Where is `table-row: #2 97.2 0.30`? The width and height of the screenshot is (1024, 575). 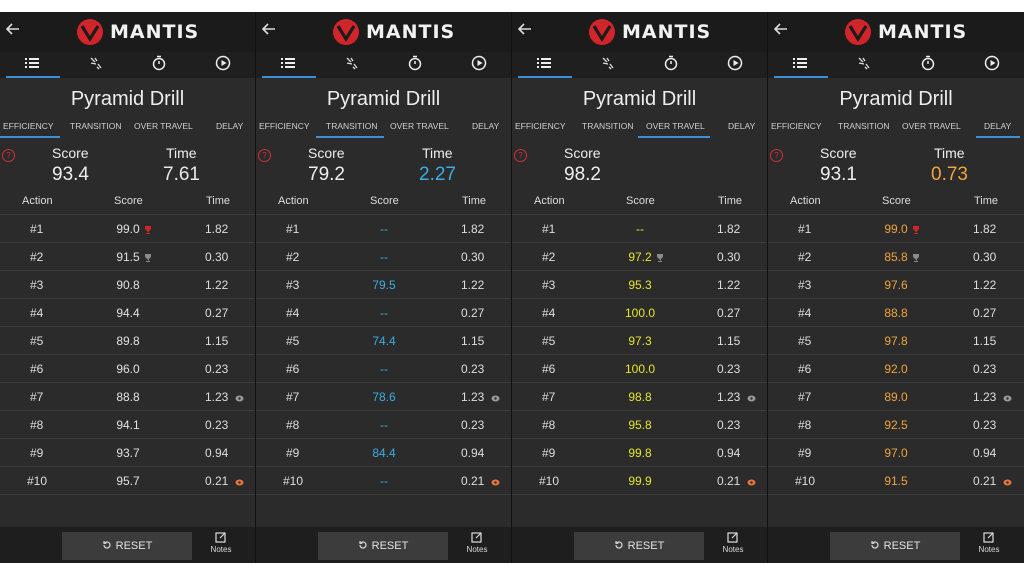 table-row: #2 97.2 0.30 is located at coordinates (639, 256).